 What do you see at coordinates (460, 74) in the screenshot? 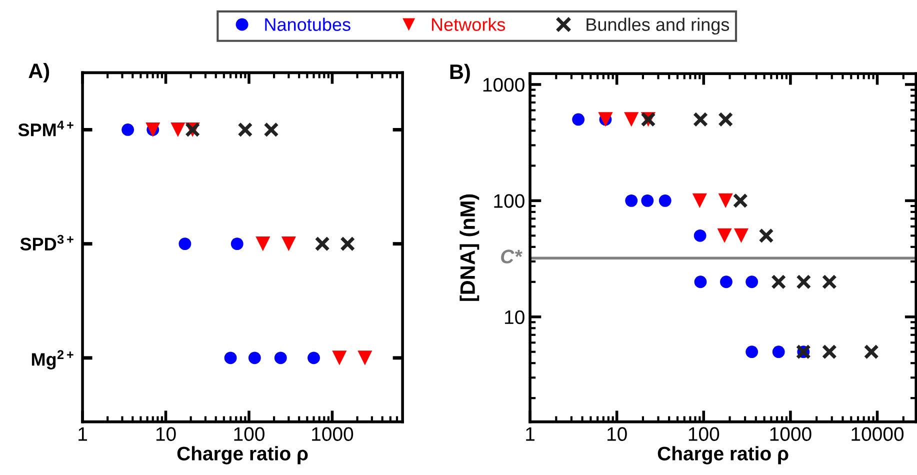
I see `chart-title: B)` at bounding box center [460, 74].